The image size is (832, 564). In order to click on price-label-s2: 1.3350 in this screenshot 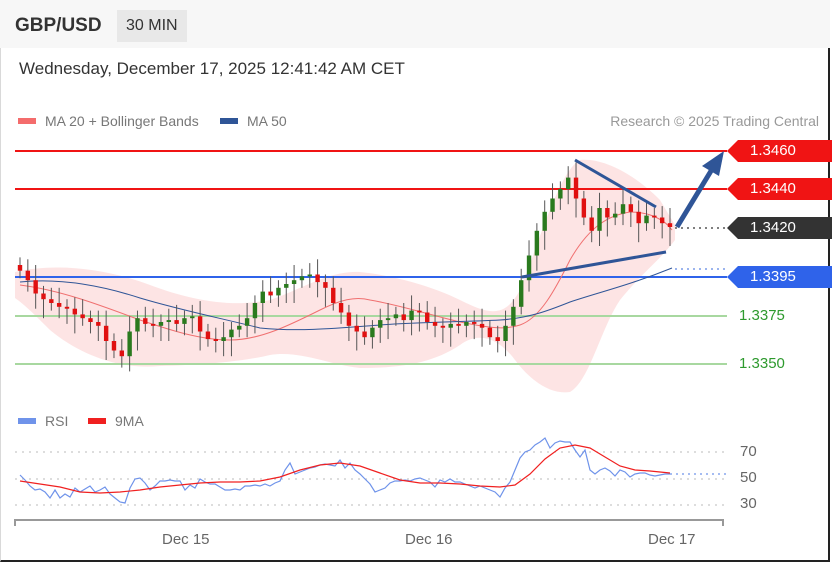, I will do `click(762, 363)`.